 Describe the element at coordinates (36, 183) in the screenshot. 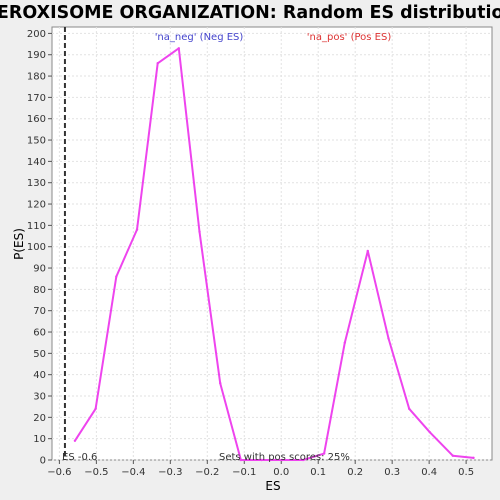

I see `y-tick-label: 130` at that location.